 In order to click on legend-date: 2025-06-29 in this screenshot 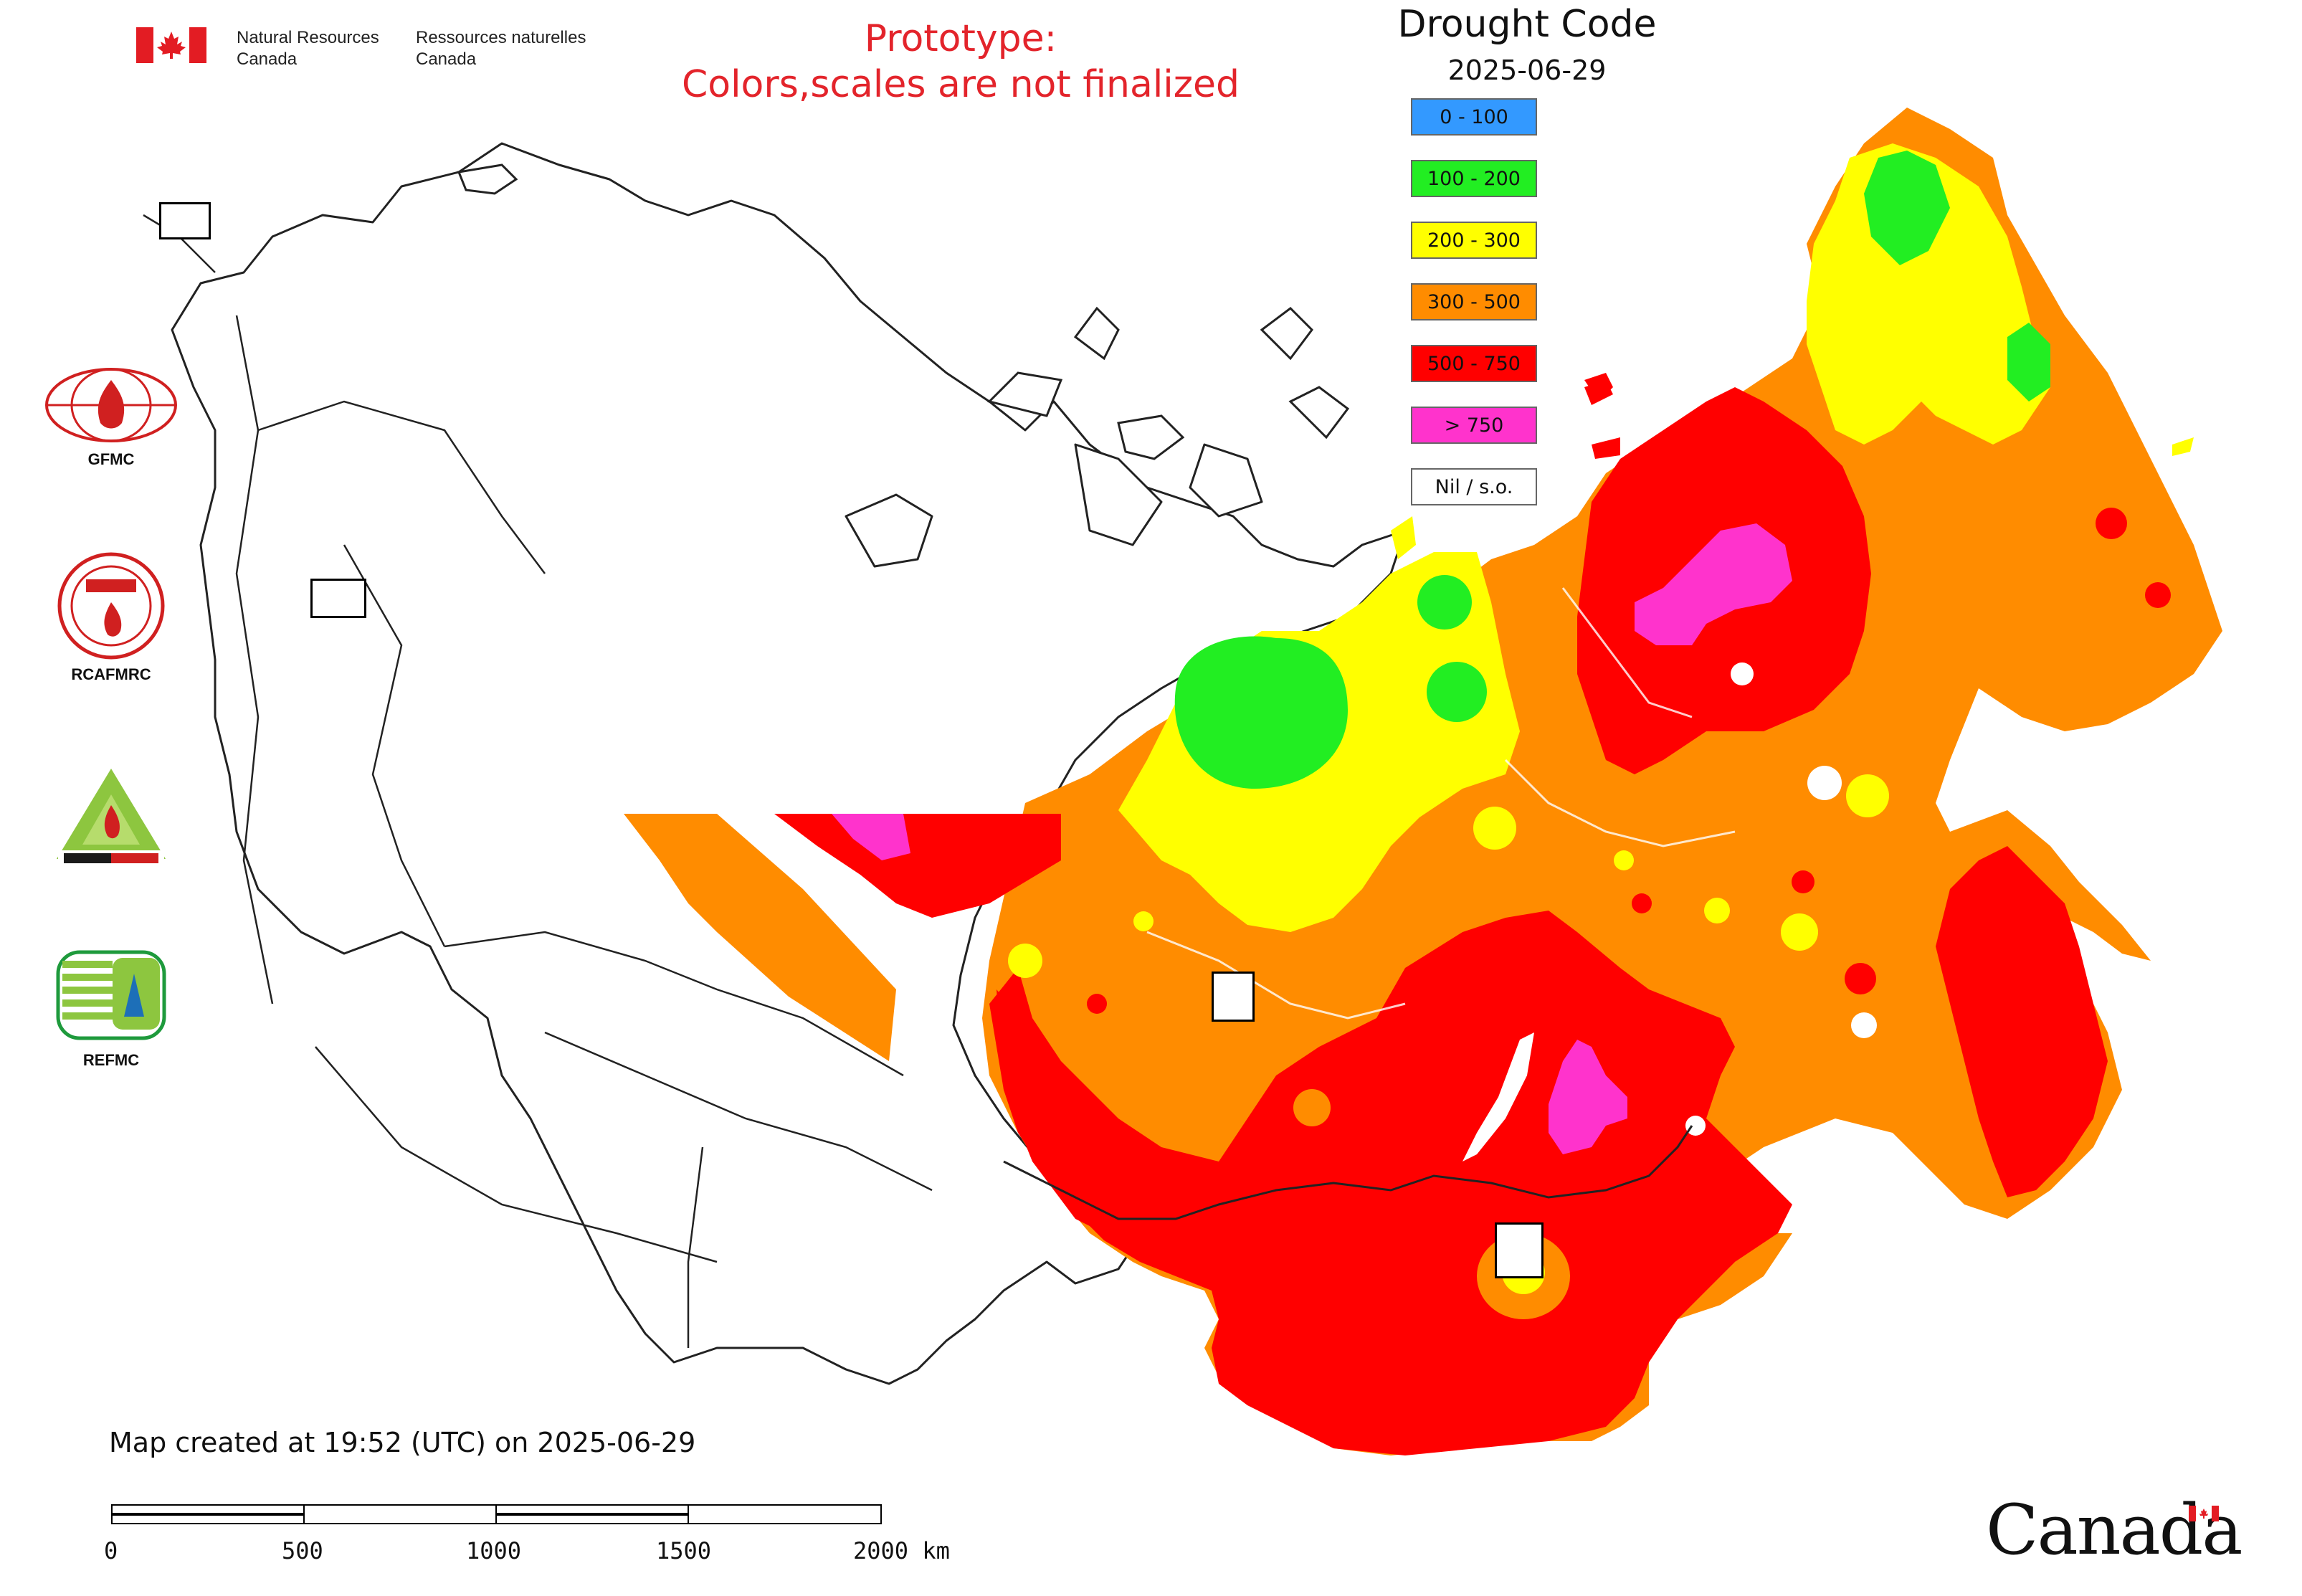, I will do `click(1527, 70)`.